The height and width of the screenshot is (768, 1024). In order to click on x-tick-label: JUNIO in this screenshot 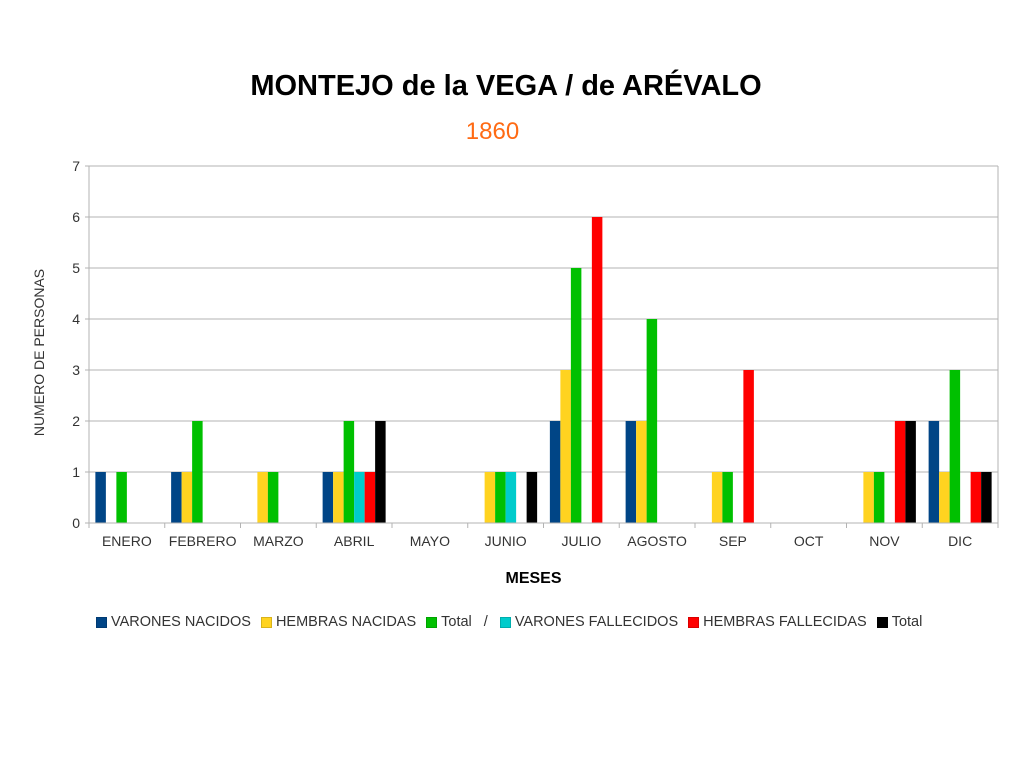, I will do `click(506, 541)`.